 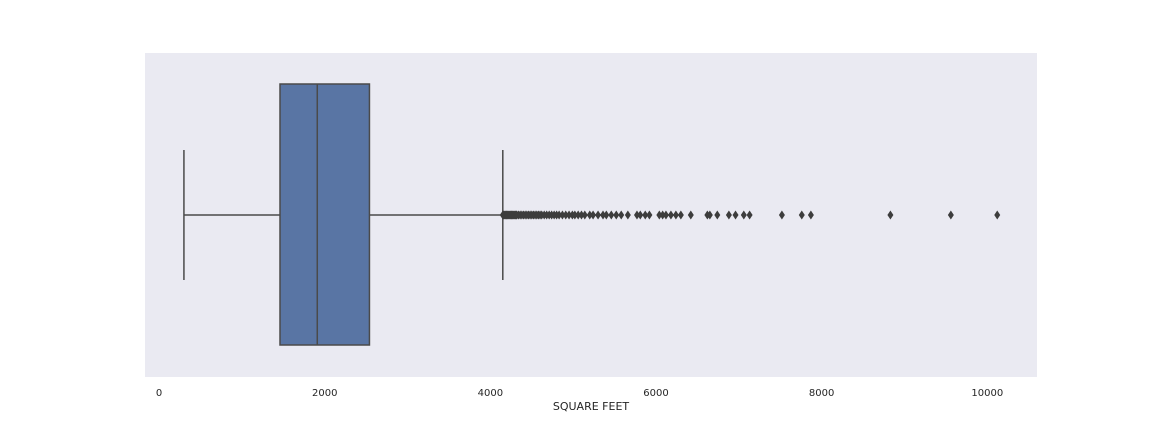 What do you see at coordinates (159, 393) in the screenshot?
I see `x-tick-label: 0` at bounding box center [159, 393].